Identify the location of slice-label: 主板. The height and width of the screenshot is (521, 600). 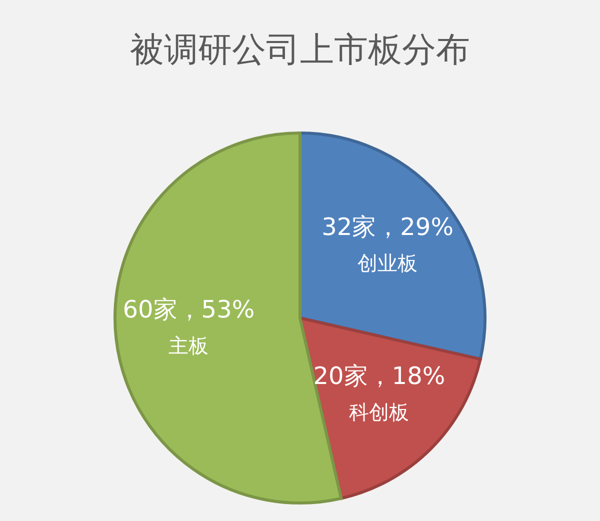
(188, 346).